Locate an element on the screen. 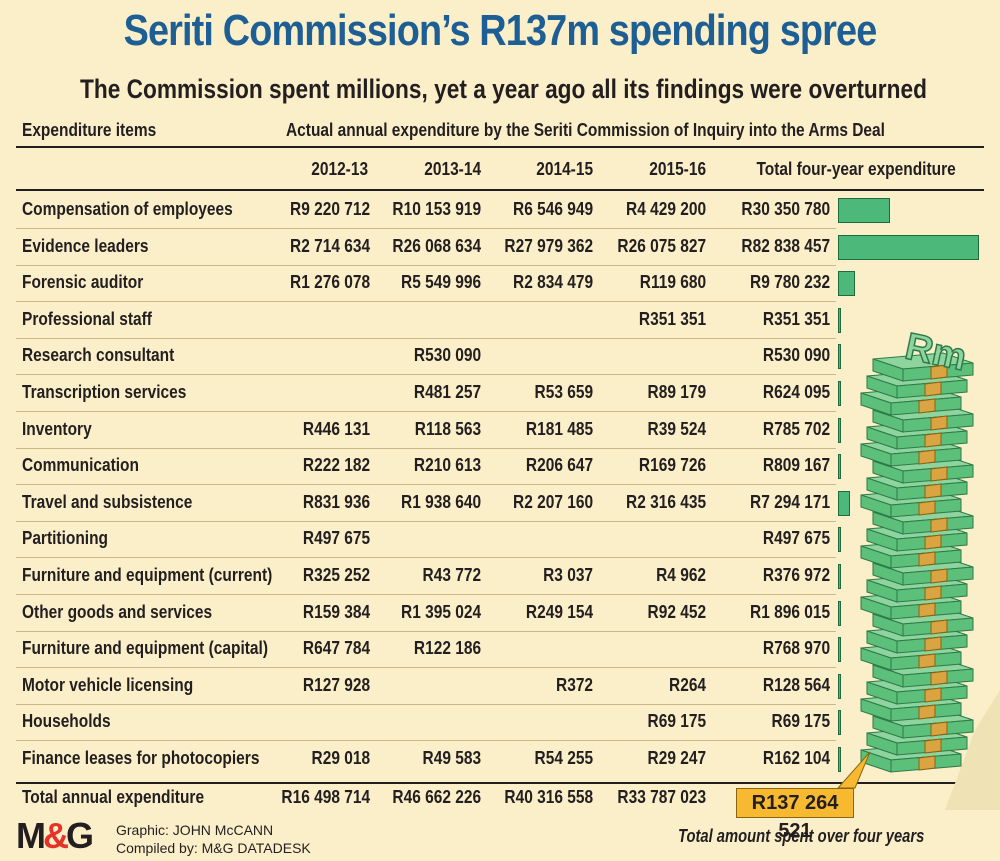 This screenshot has width=1000, height=861. col-header-2015: 2015-16 is located at coordinates (677, 169).